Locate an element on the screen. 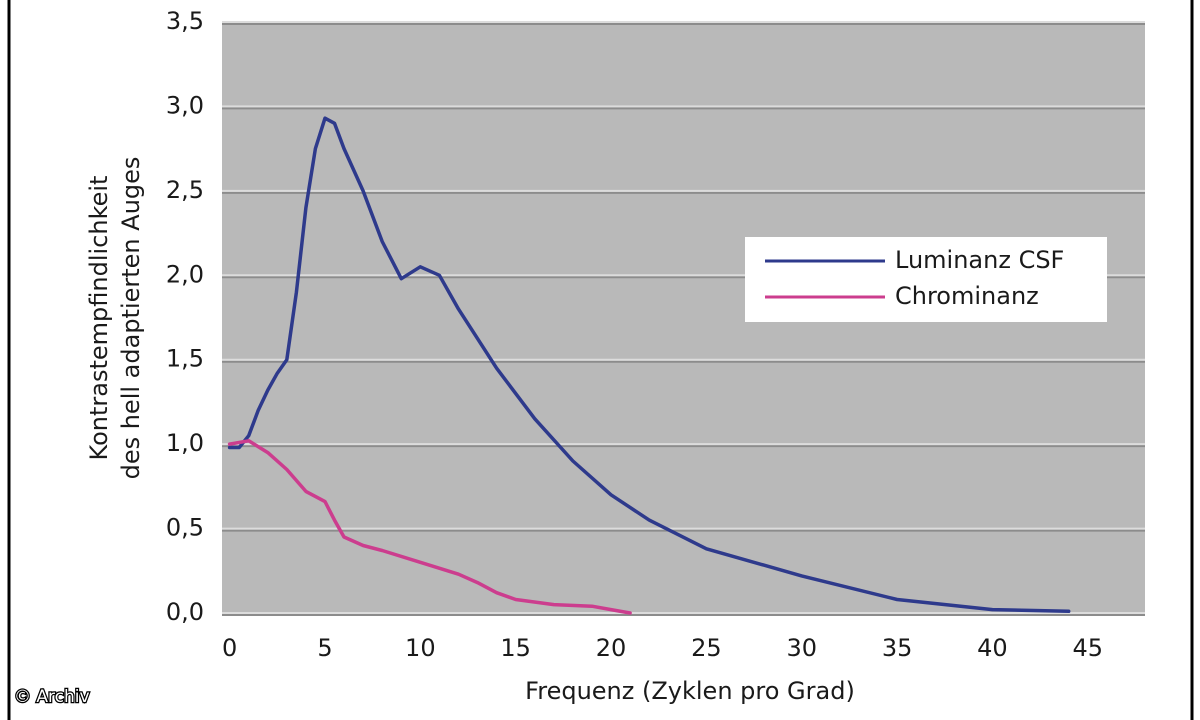 This screenshot has width=1200, height=720. x-tick-label: 15 is located at coordinates (515, 648).